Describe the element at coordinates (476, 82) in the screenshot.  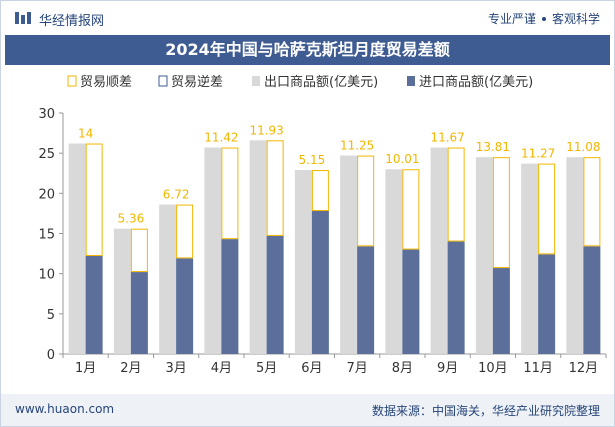
I see `legend-label: 进口商品额(亿美元)` at that location.